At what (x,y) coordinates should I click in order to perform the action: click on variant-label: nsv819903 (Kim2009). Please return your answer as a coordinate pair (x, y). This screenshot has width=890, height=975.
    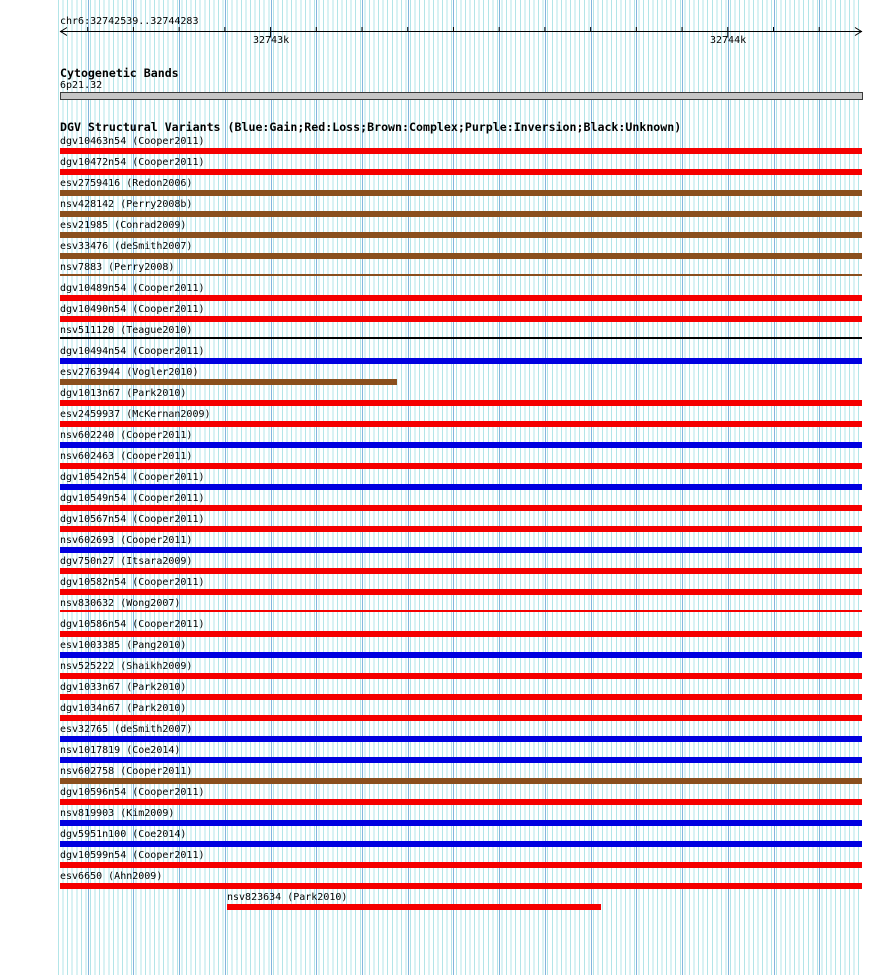
    Looking at the image, I should click on (117, 813).